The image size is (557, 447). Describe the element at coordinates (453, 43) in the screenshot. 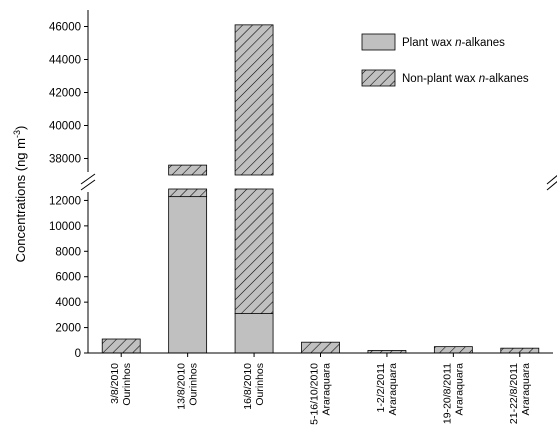

I see `legend-label: Plant wax n-alkanes` at that location.